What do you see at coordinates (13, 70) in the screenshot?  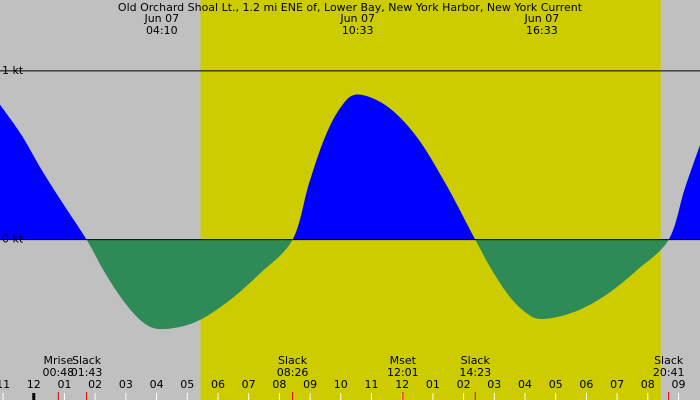 I see `y-tick-label: 1 kt` at bounding box center [13, 70].